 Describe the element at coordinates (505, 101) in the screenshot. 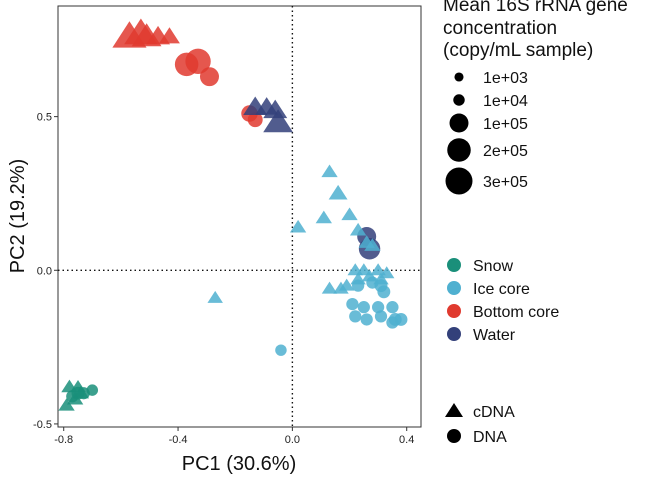

I see `size-legend-label: 1e+04` at that location.